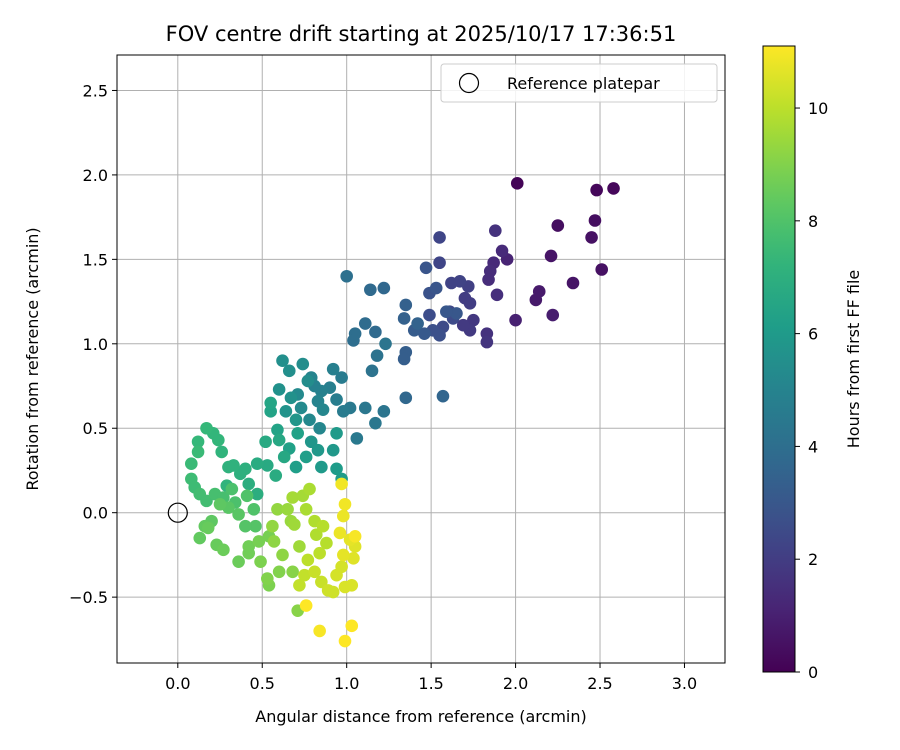 This screenshot has height=750, width=900. Describe the element at coordinates (88, 597) in the screenshot. I see `y-tick-label: −0.5` at that location.